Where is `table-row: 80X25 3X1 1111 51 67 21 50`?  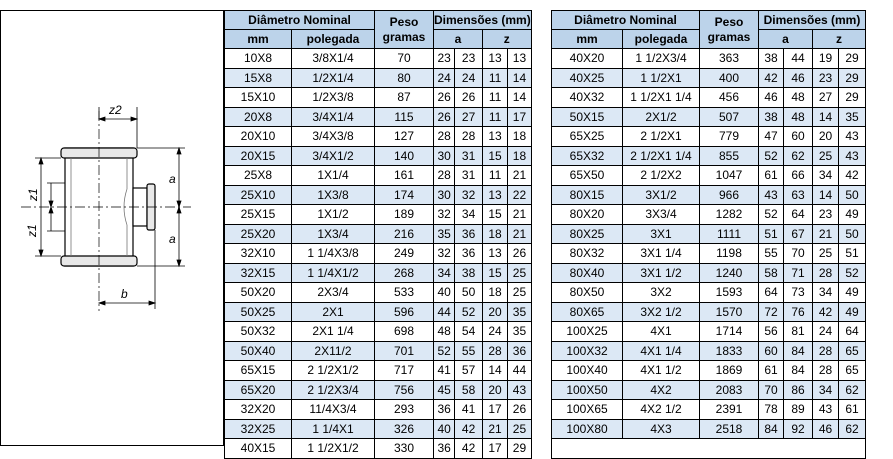
table-row: 80X25 3X1 1111 51 67 21 50 is located at coordinates (708, 233).